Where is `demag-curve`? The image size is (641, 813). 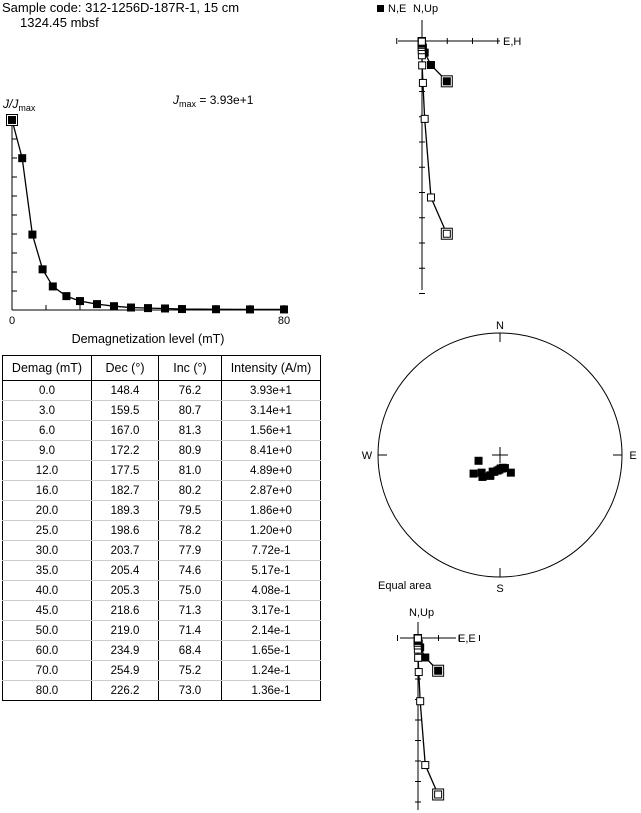 demag-curve is located at coordinates (147, 215).